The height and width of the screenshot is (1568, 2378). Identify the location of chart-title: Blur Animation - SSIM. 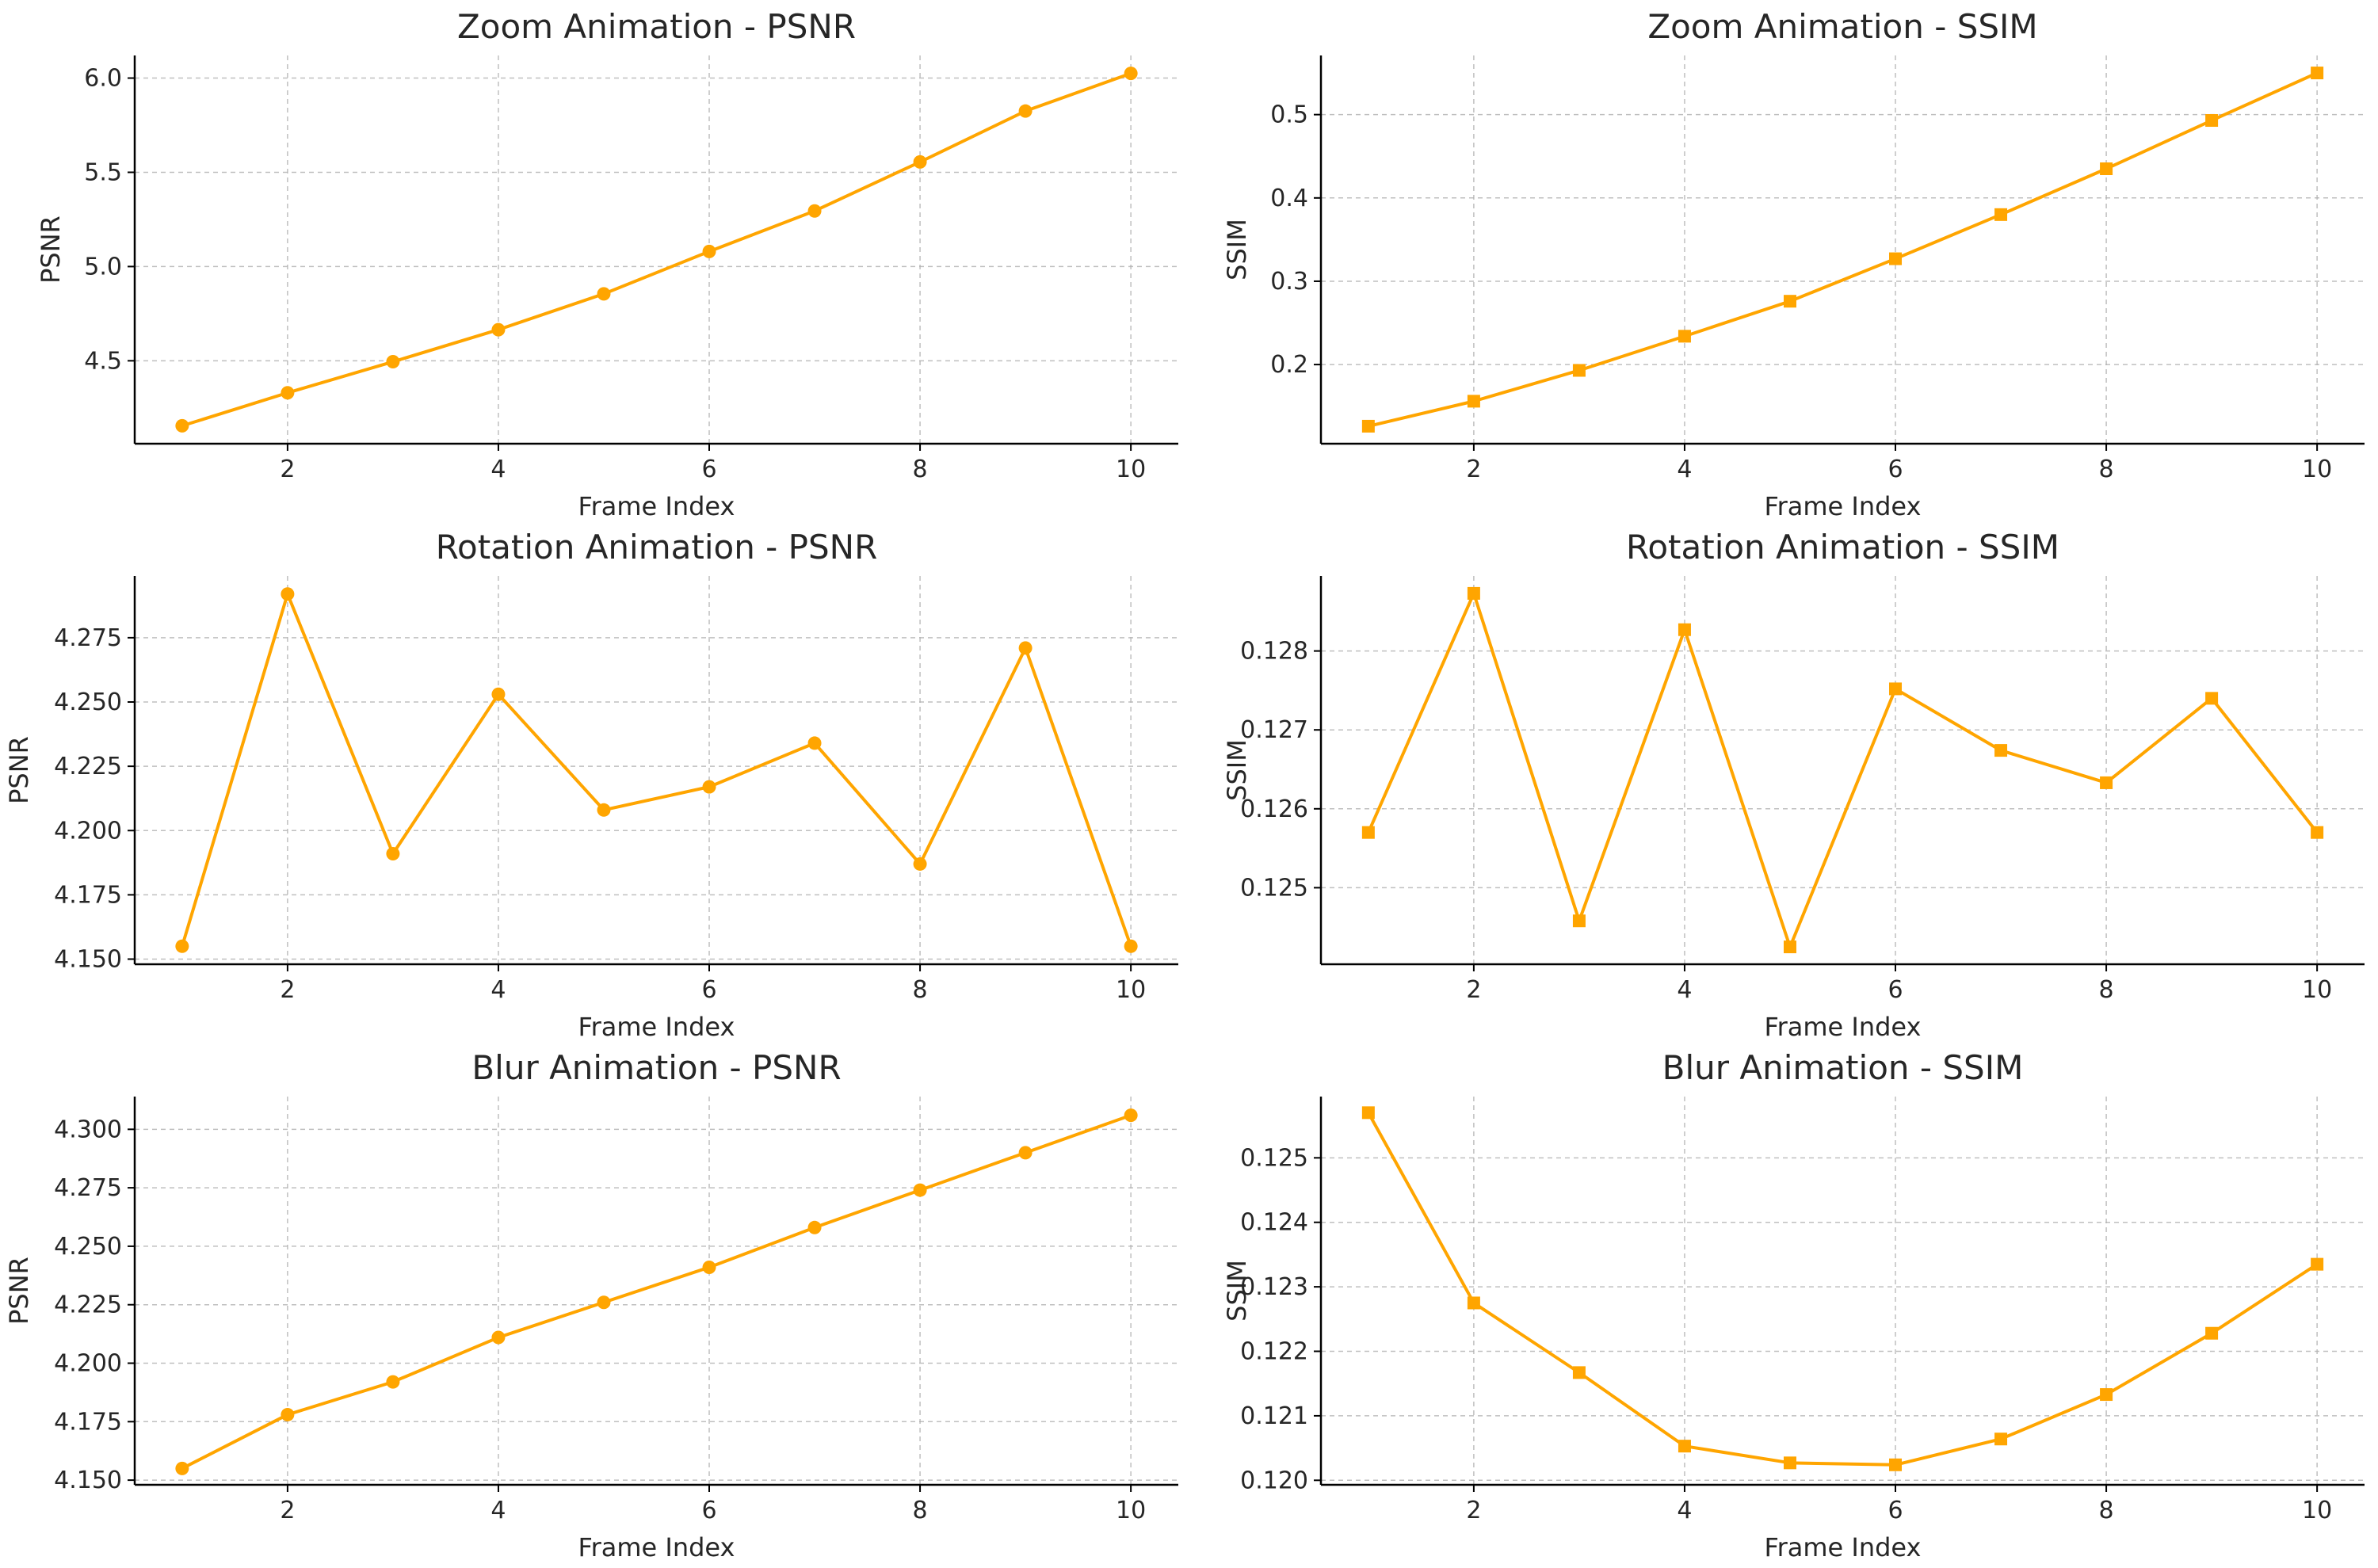
(1843, 1067).